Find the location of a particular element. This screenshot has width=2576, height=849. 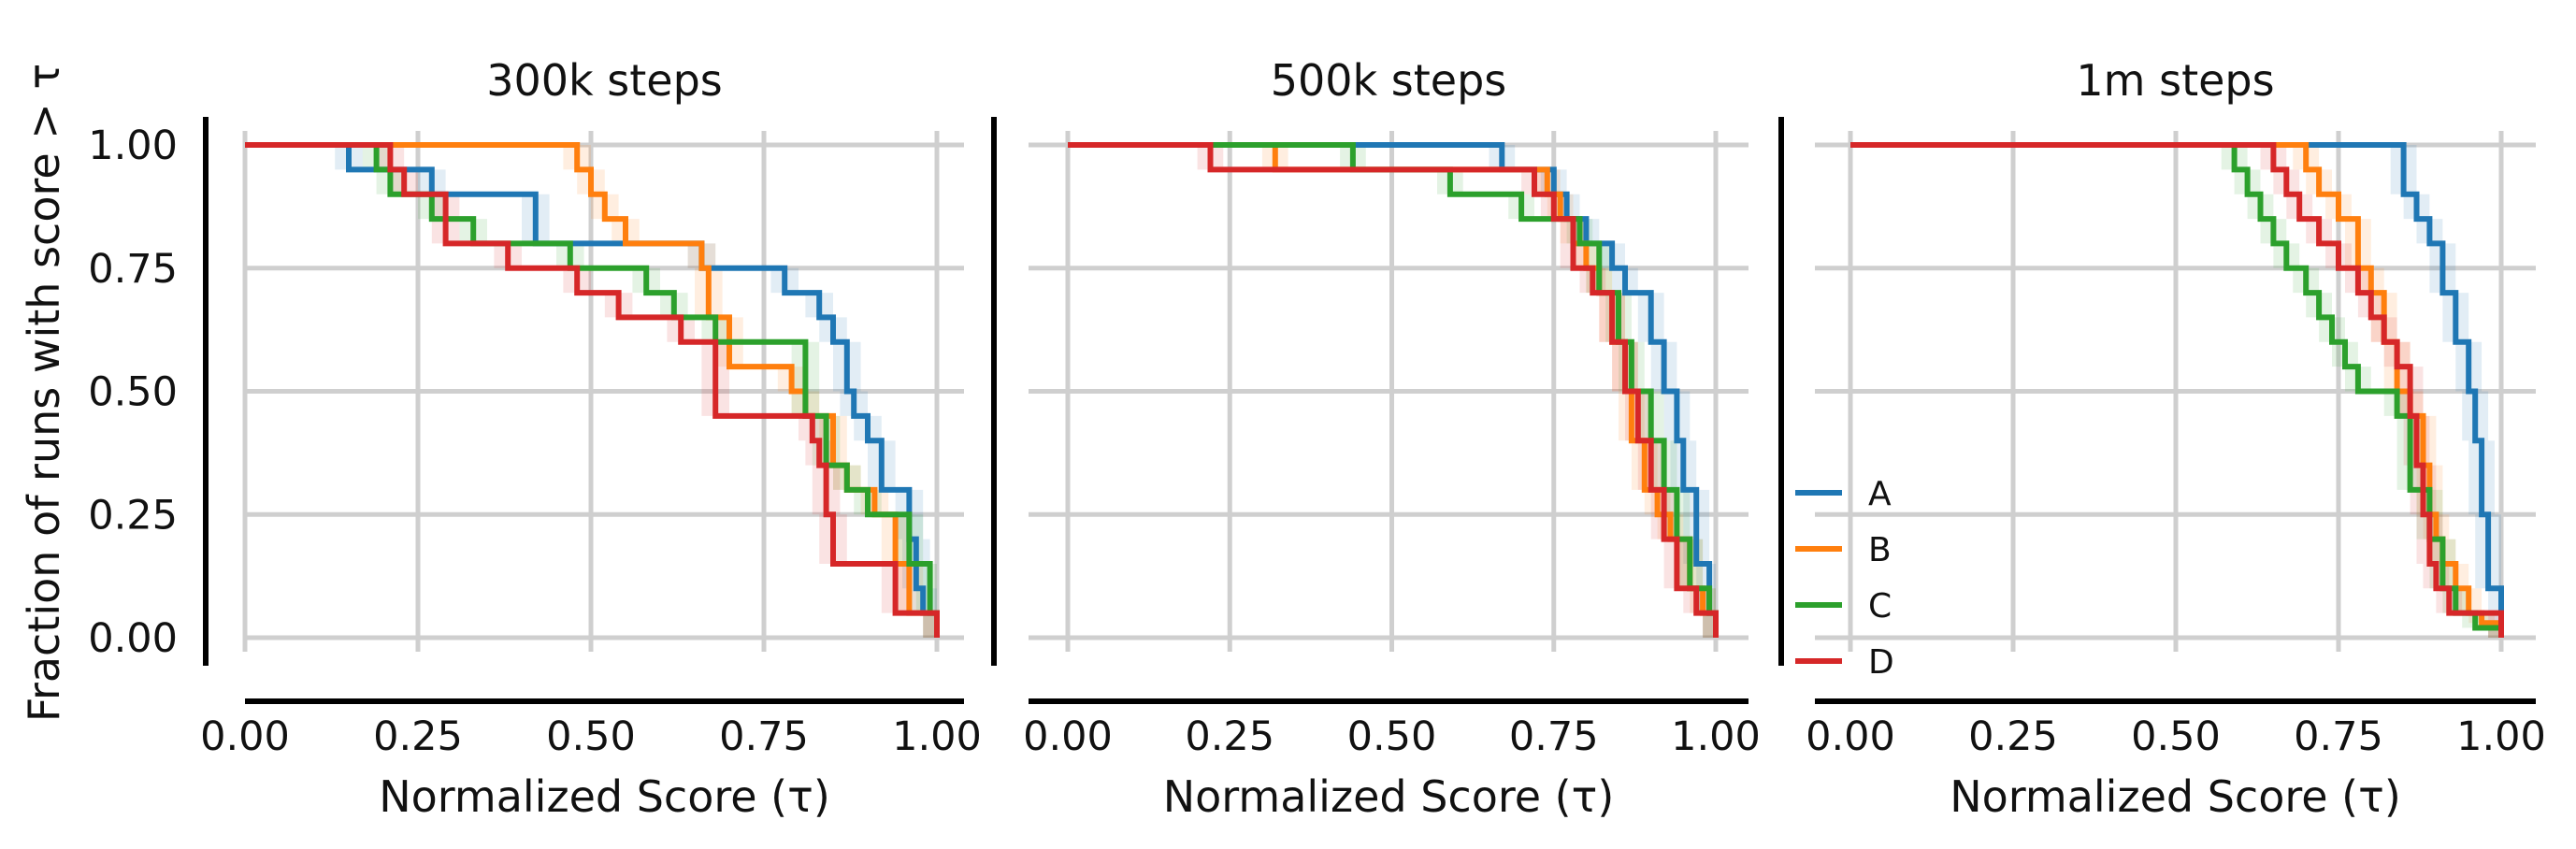

legend-label-A: A is located at coordinates (1880, 494).